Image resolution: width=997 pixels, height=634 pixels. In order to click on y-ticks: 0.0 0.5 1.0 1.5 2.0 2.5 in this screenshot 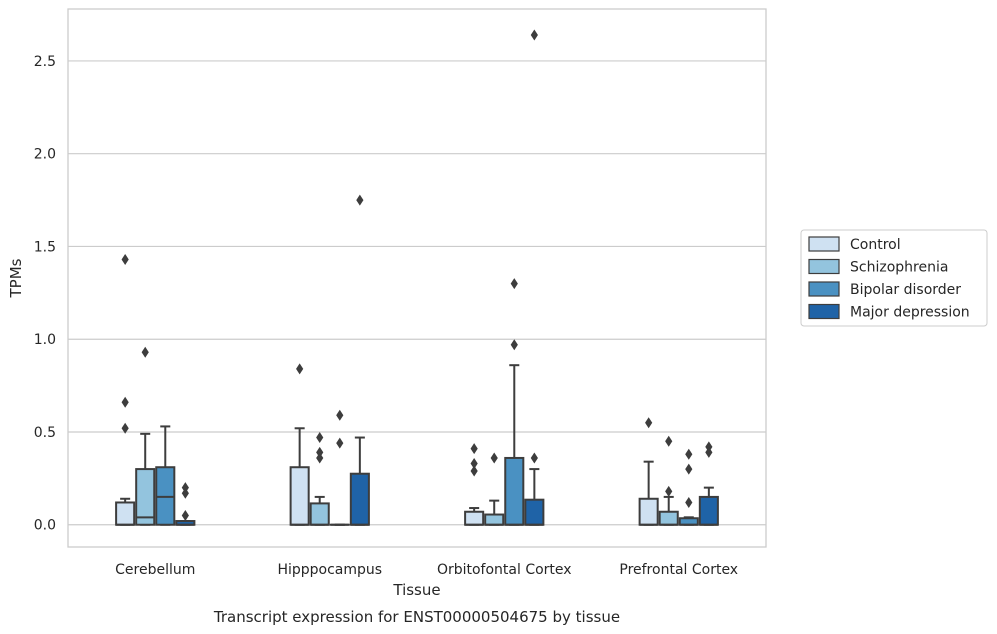, I will do `click(45, 294)`.